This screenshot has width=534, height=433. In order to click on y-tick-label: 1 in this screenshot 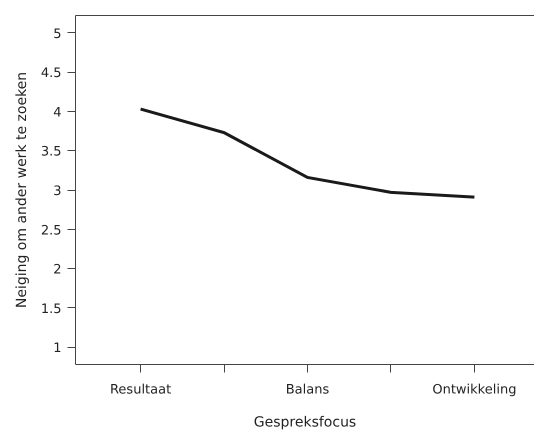, I will do `click(57, 348)`.